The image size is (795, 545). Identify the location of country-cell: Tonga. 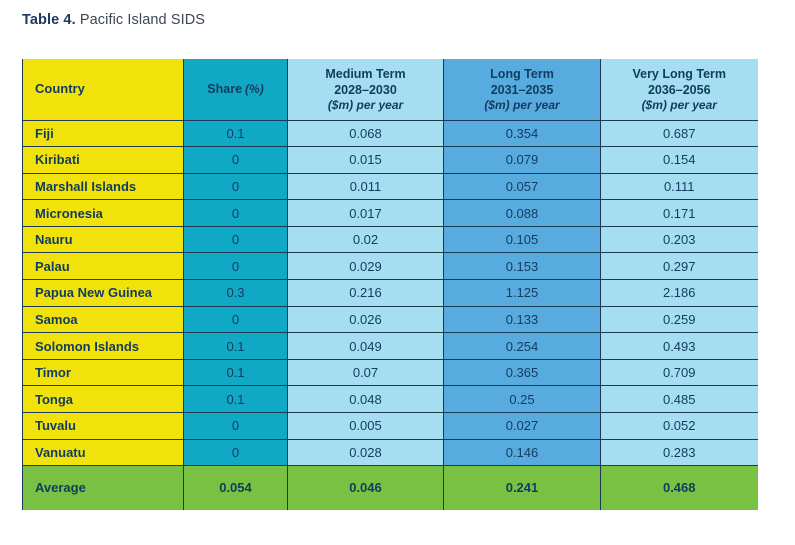
(103, 399).